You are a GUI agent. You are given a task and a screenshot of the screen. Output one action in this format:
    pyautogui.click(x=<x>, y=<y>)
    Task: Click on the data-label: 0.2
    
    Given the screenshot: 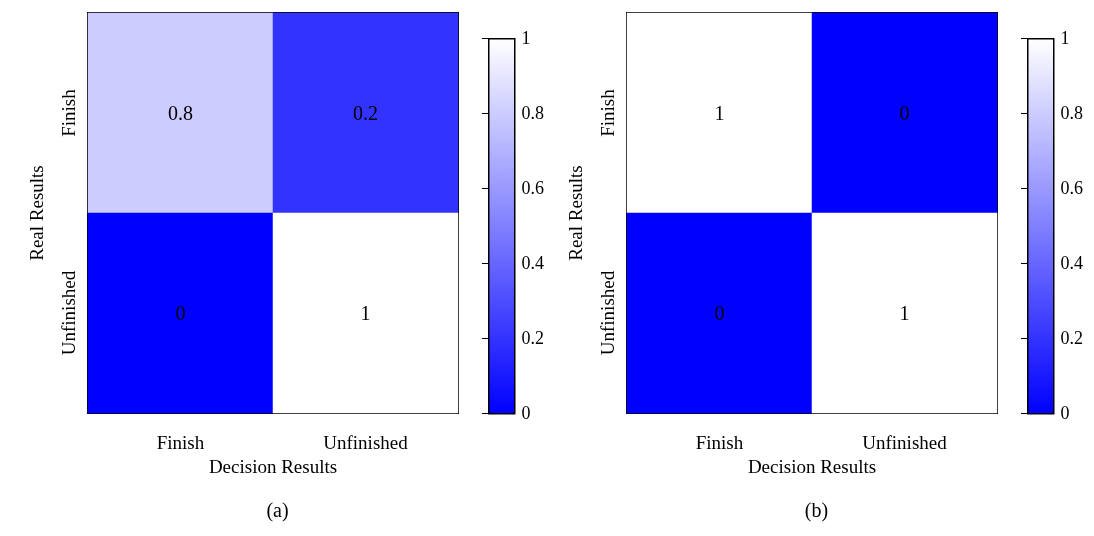 What is the action you would take?
    pyautogui.click(x=365, y=113)
    